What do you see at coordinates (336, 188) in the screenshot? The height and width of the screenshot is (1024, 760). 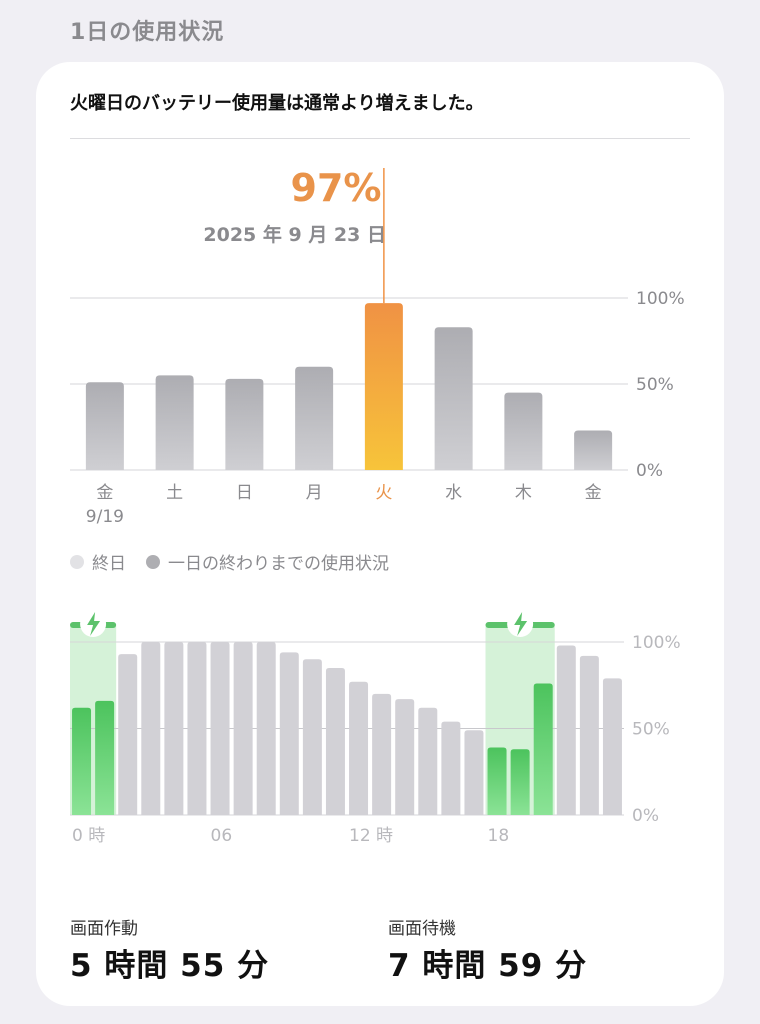 I see `selected-percentage: 97%` at bounding box center [336, 188].